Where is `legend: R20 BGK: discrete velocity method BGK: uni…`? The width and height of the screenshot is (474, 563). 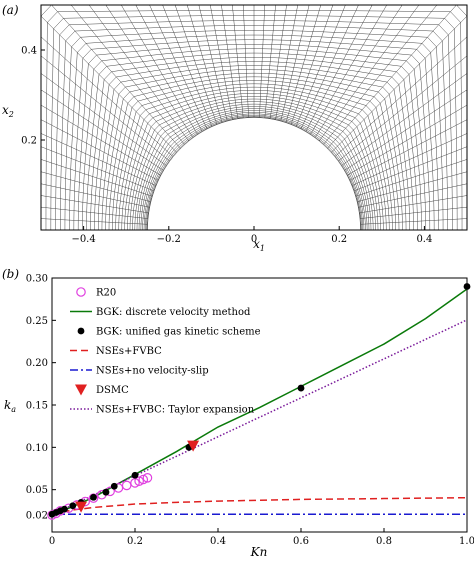 legend: R20 BGK: discrete velocity method BGK: uni… is located at coordinates (165, 351).